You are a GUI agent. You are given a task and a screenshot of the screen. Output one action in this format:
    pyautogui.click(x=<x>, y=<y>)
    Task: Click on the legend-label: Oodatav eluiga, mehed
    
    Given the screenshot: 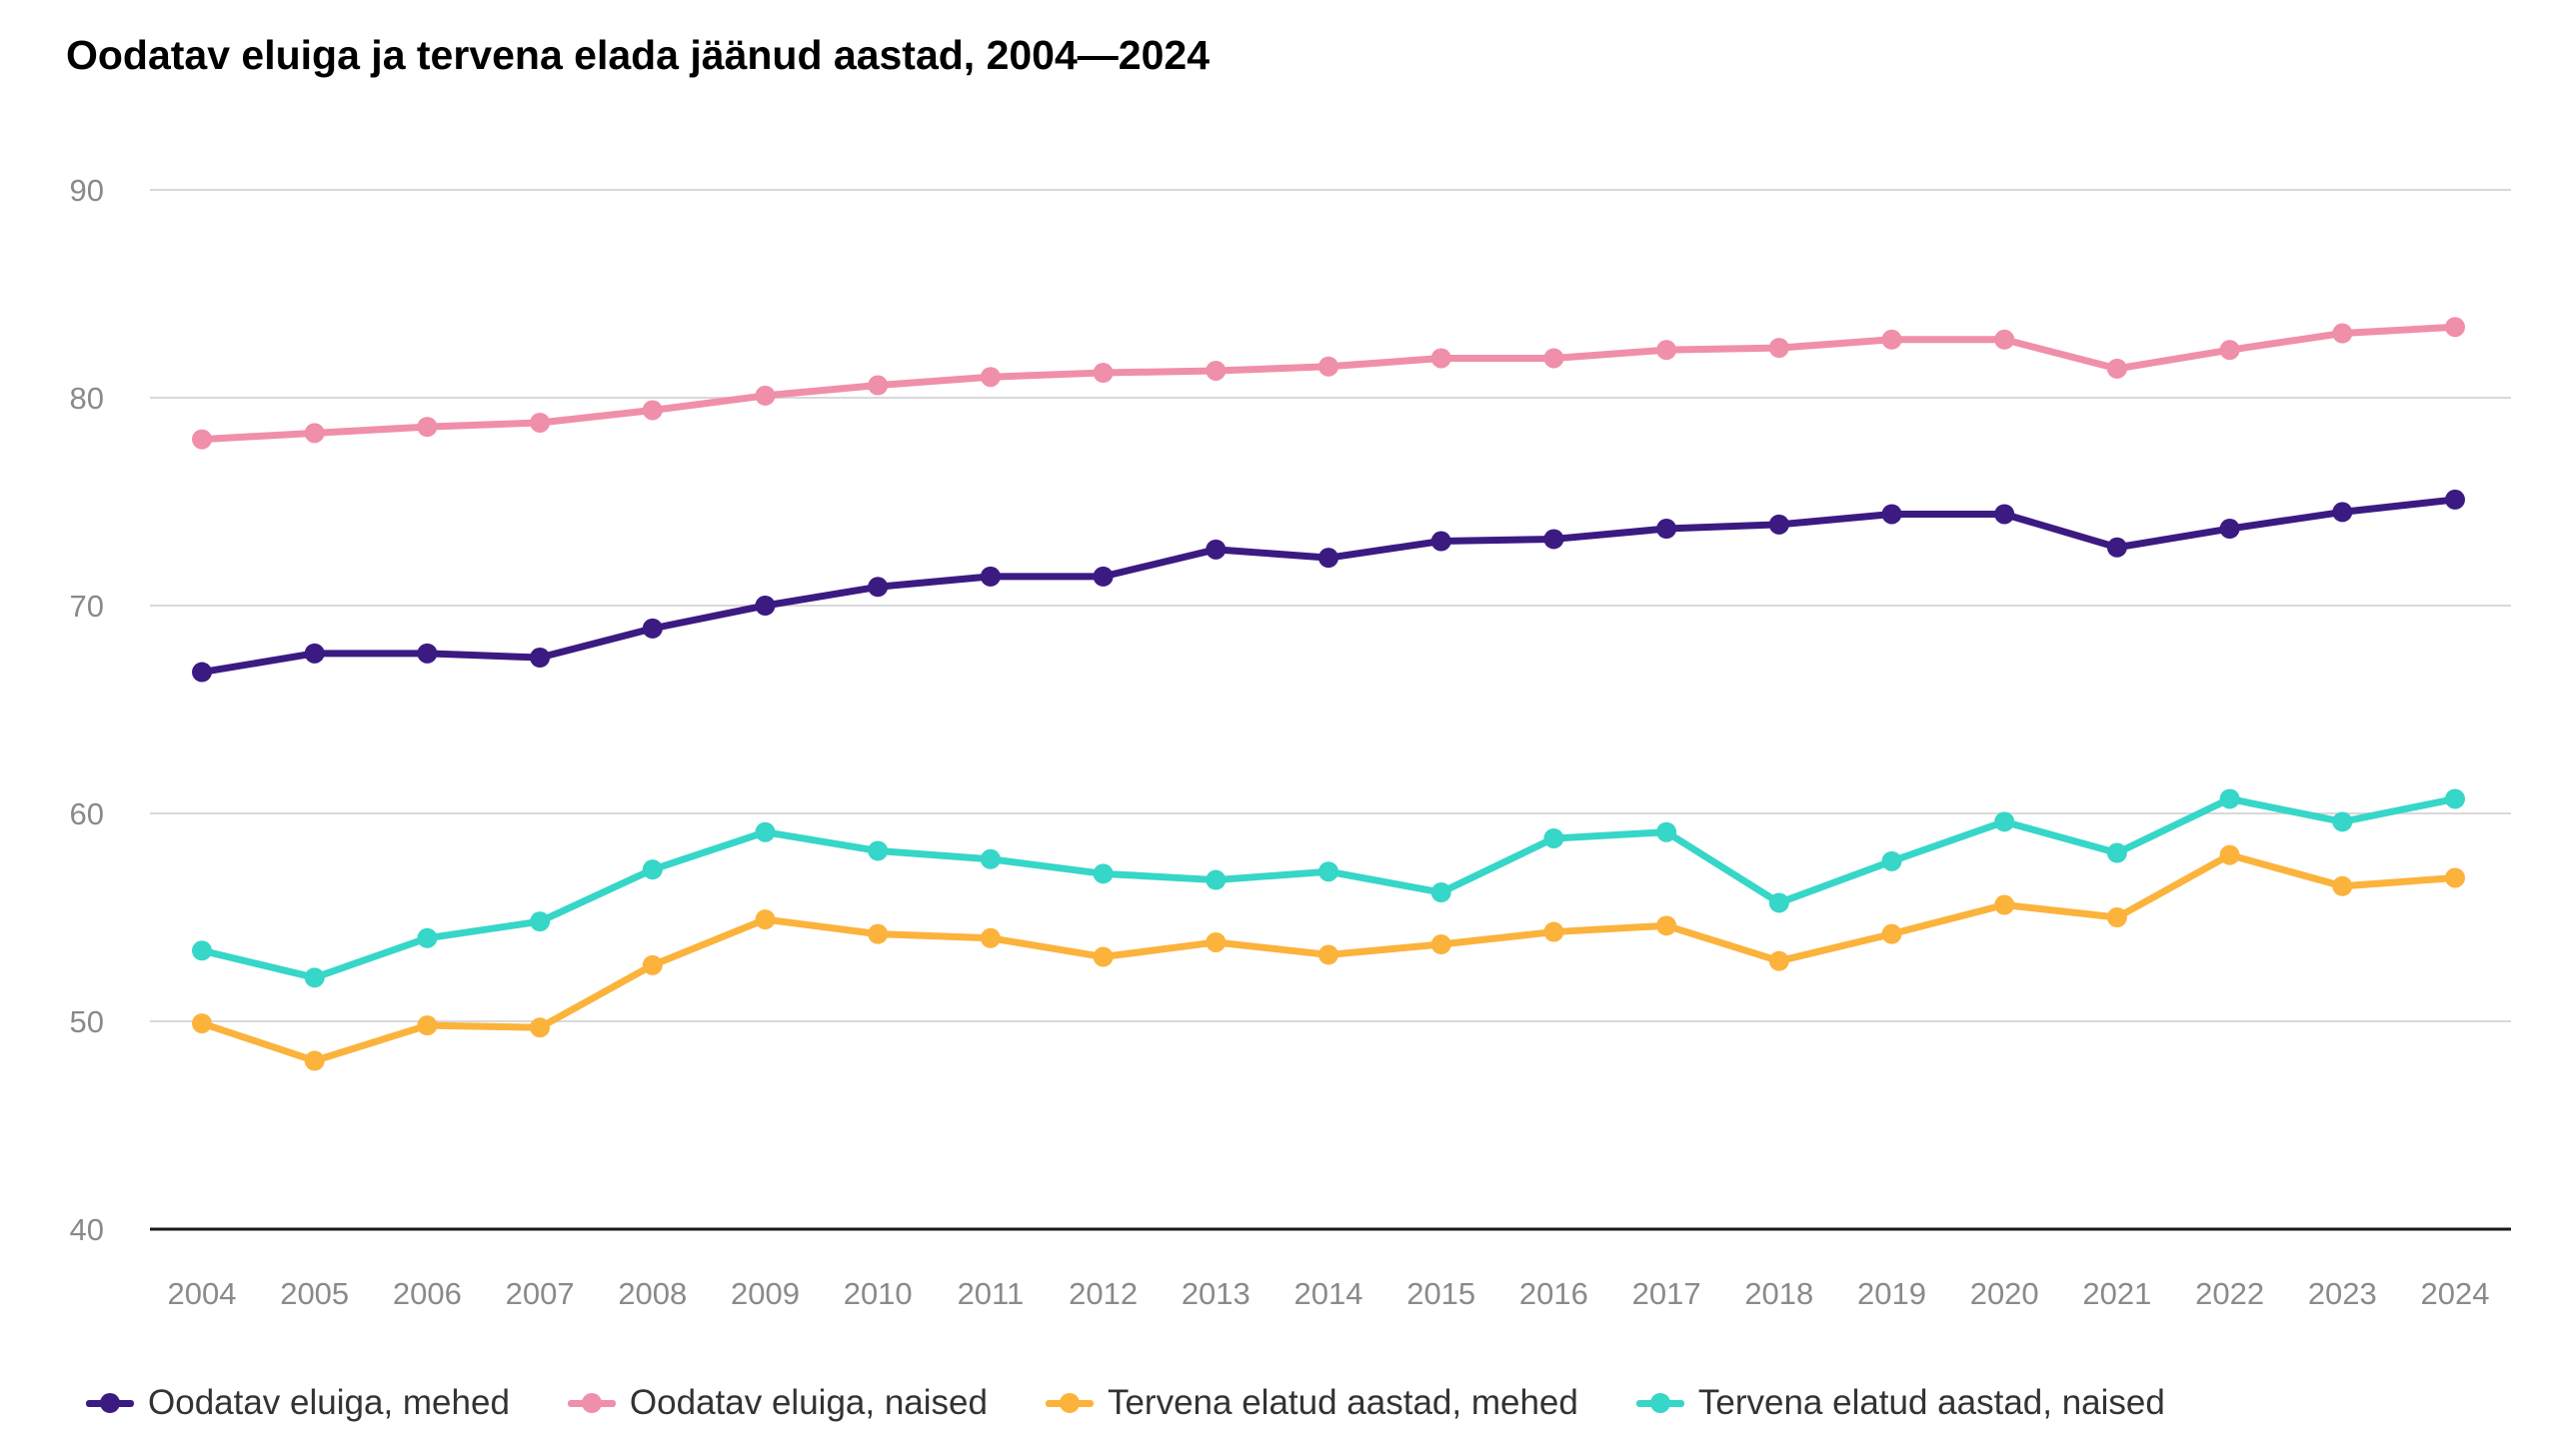 What is the action you would take?
    pyautogui.click(x=329, y=1403)
    